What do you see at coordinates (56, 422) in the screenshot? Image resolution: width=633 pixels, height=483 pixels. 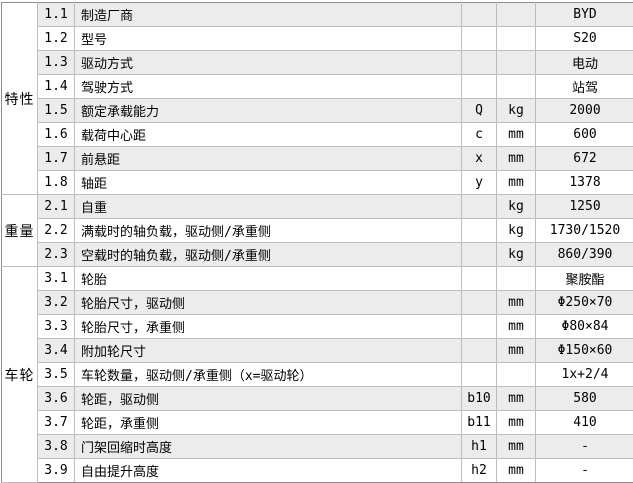 I see `row-number-cell: 3.7` at bounding box center [56, 422].